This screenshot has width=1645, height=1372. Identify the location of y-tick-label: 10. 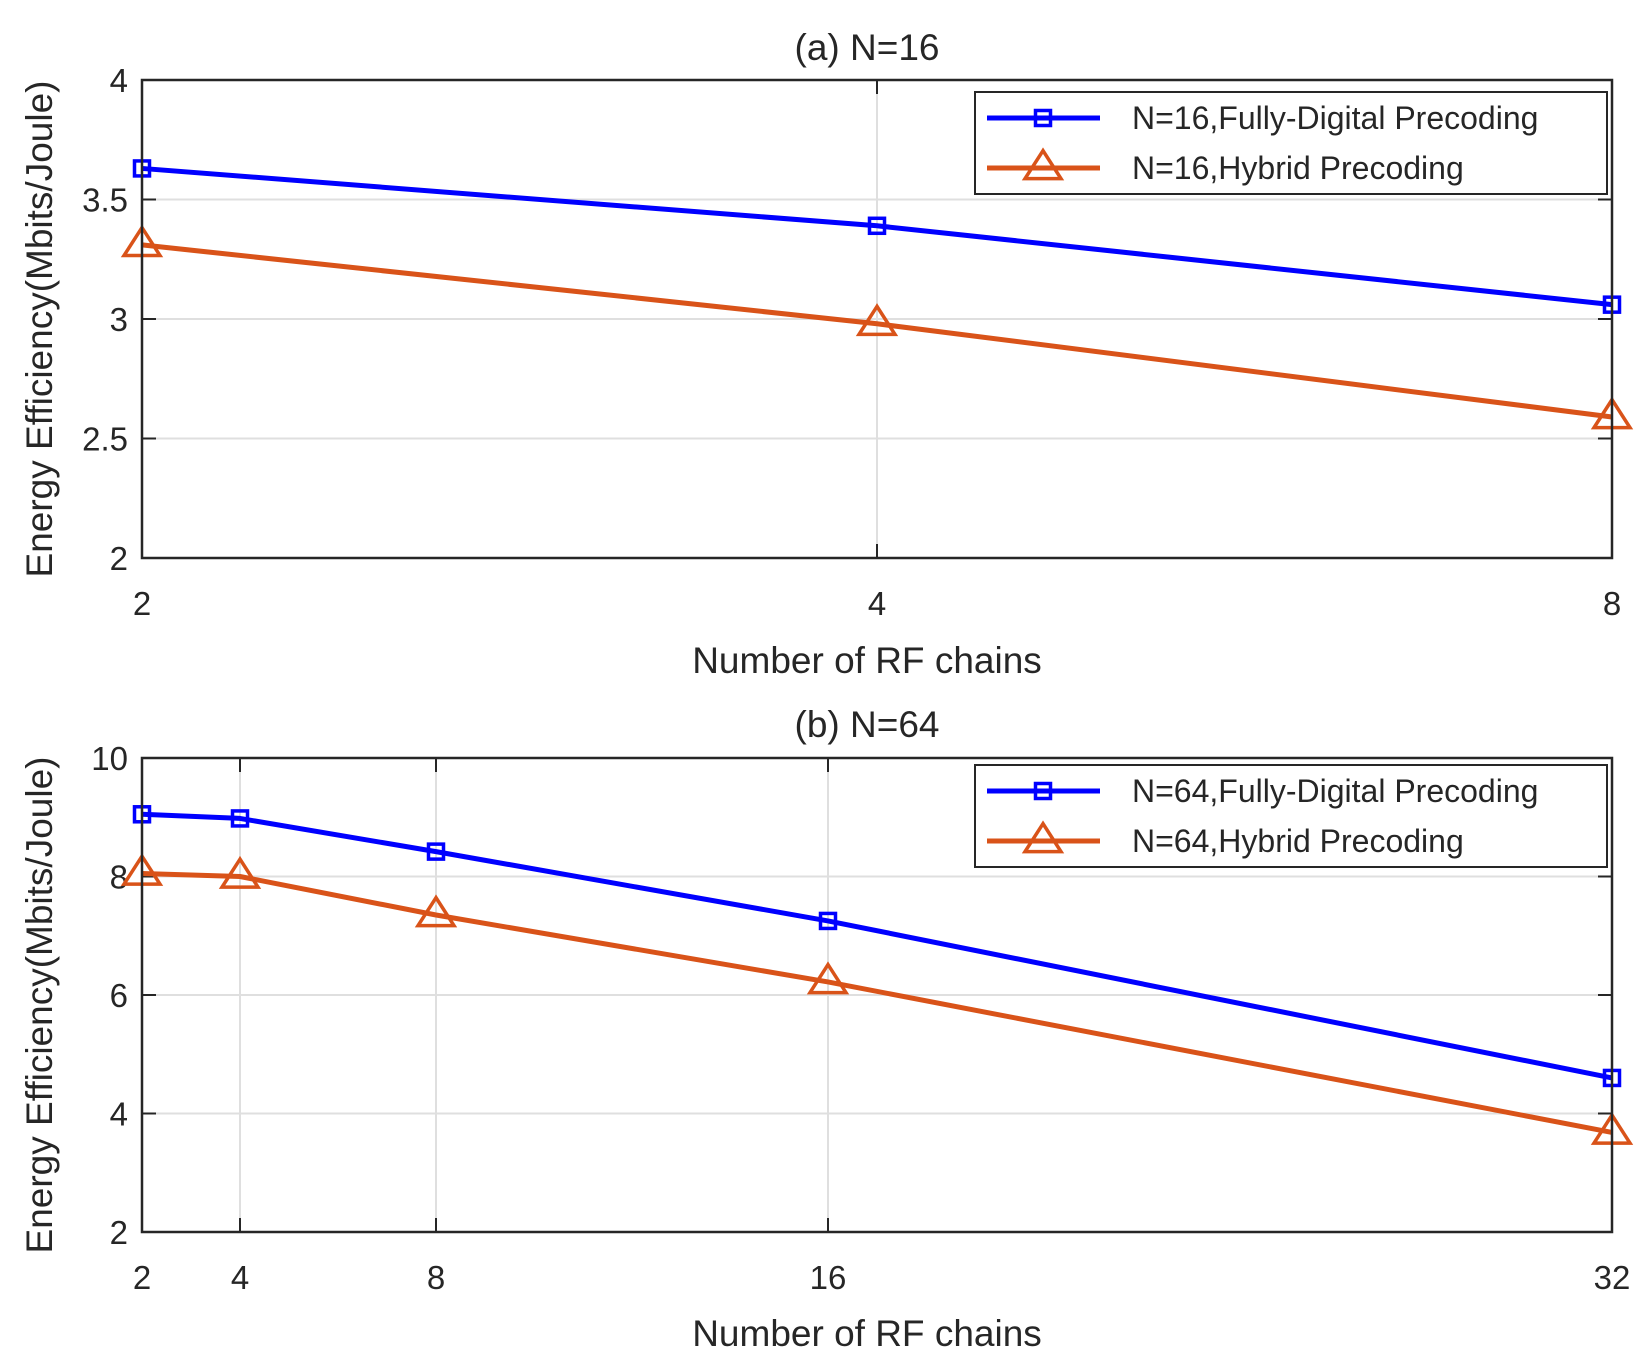
(109, 758).